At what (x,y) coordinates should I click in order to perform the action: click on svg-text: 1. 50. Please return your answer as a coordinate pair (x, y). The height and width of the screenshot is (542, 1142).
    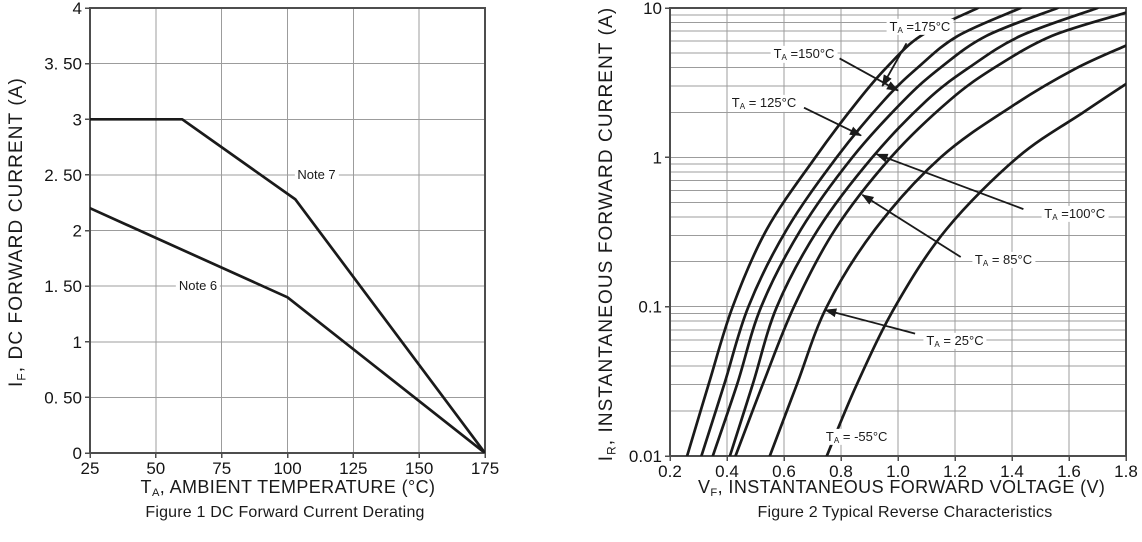
    Looking at the image, I should click on (63, 286).